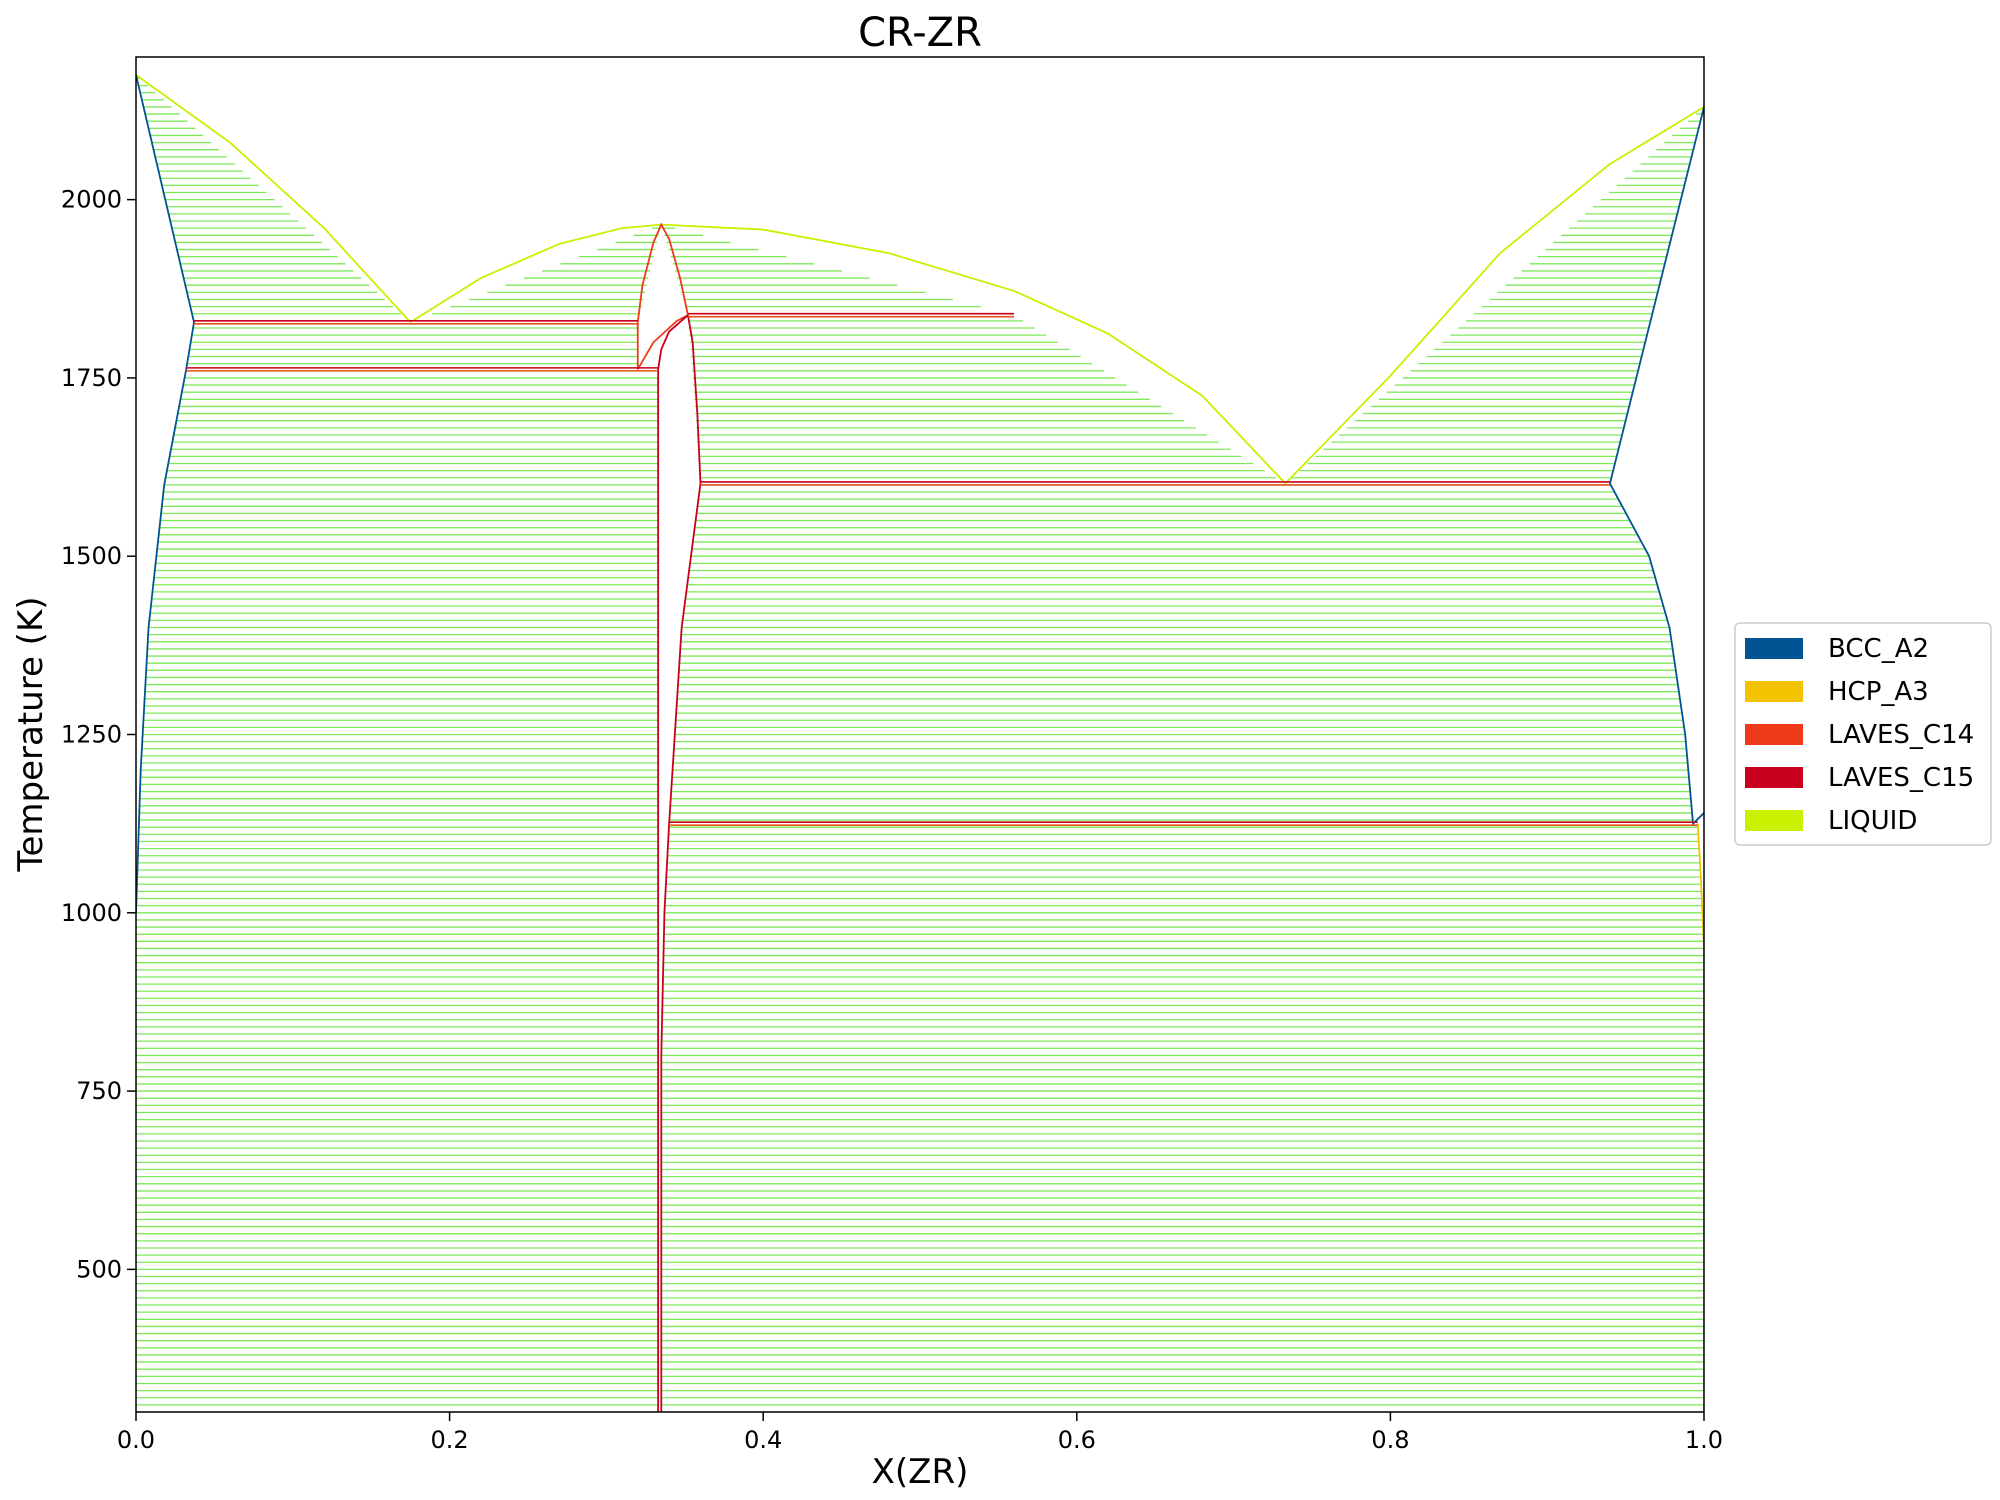 The image size is (2000, 1500). What do you see at coordinates (1774, 691) in the screenshot?
I see `legend-swatch-hcp-a3` at bounding box center [1774, 691].